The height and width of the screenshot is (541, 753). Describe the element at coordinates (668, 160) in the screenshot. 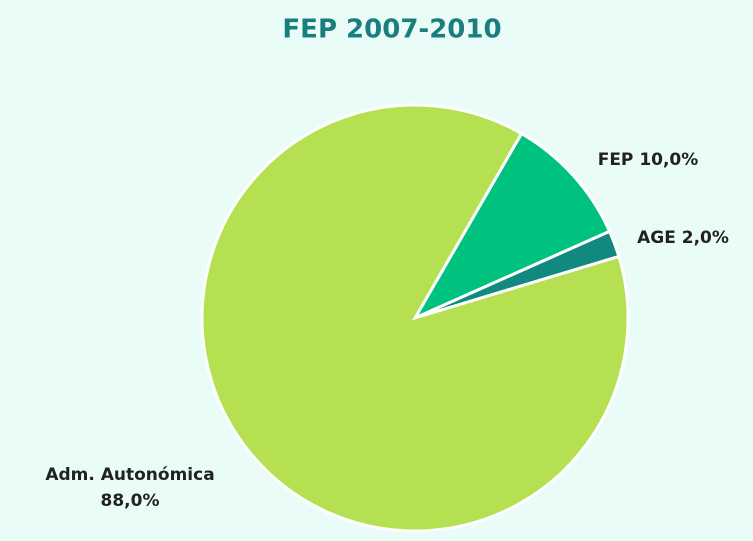

I see `slice-value: 10,0%` at that location.